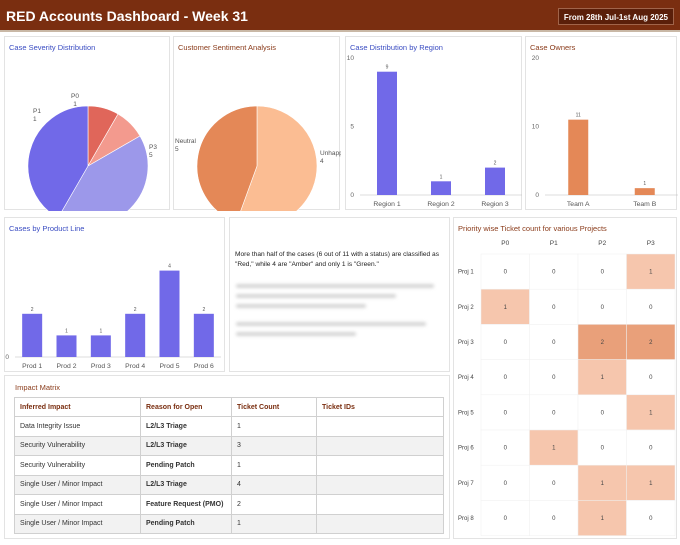 Image resolution: width=680 pixels, height=545 pixels. I want to click on x-tick-label: Team A, so click(578, 204).